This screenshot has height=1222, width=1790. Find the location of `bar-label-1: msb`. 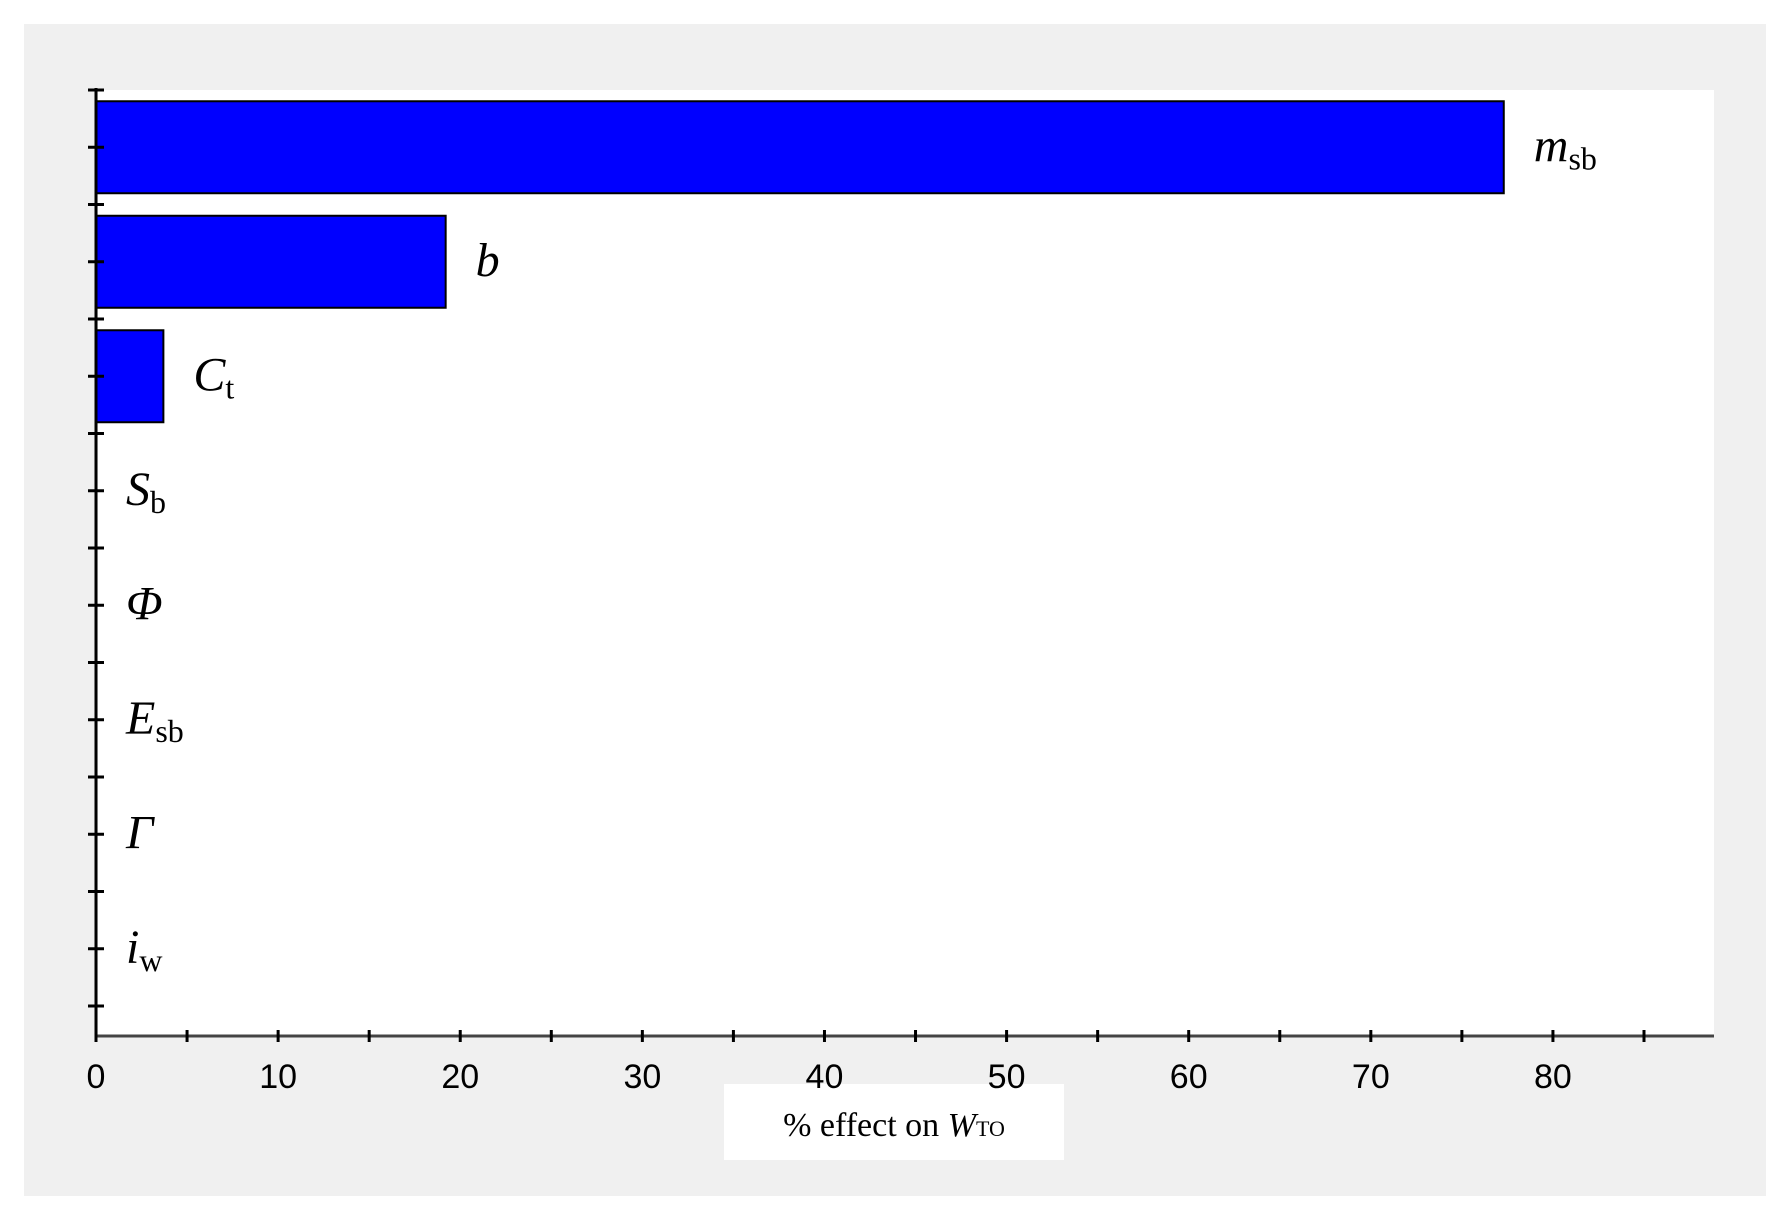

bar-label-1: msb is located at coordinates (1565, 147).